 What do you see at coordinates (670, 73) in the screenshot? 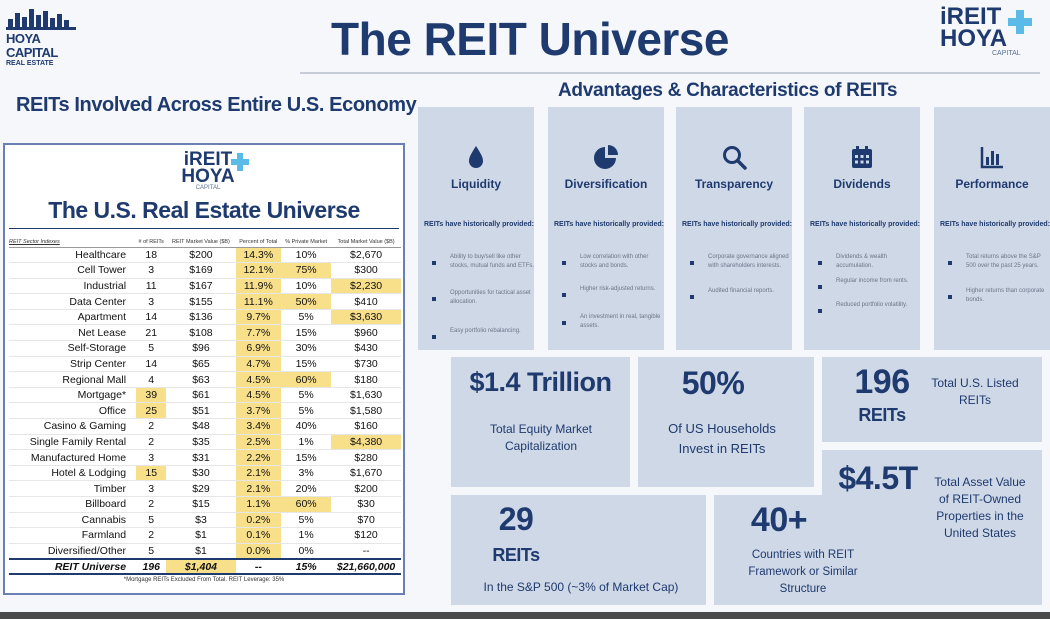
I see `header-divider` at bounding box center [670, 73].